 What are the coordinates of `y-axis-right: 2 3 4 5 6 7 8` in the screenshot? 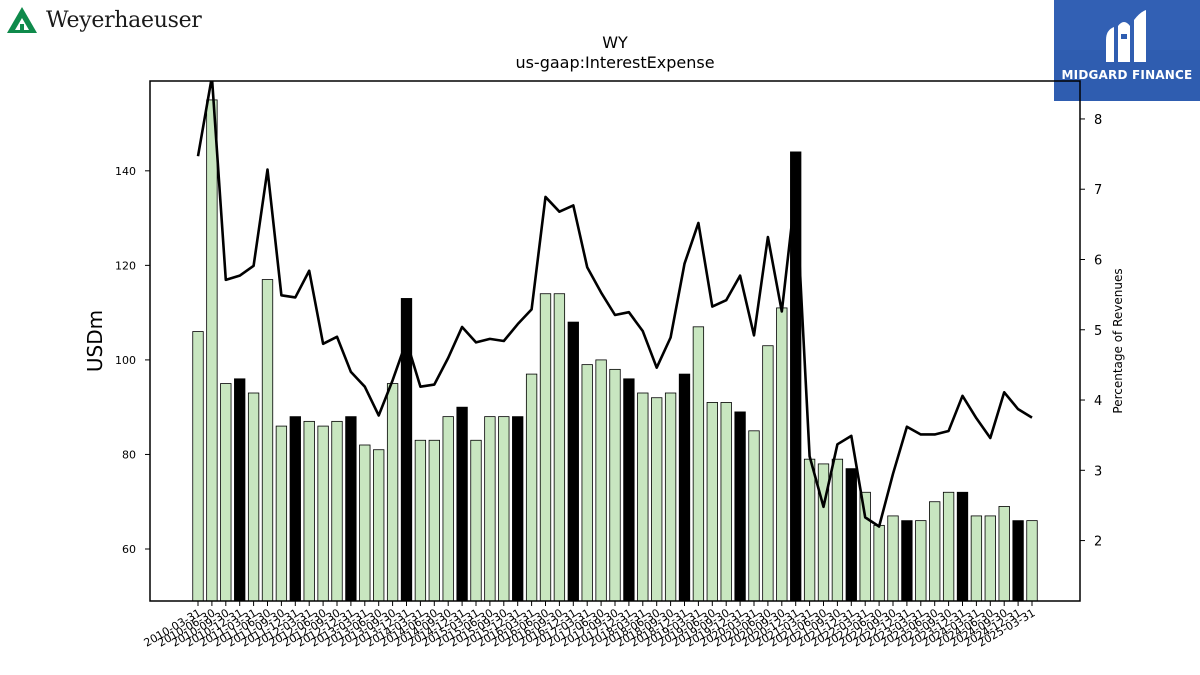 It's located at (1091, 331).